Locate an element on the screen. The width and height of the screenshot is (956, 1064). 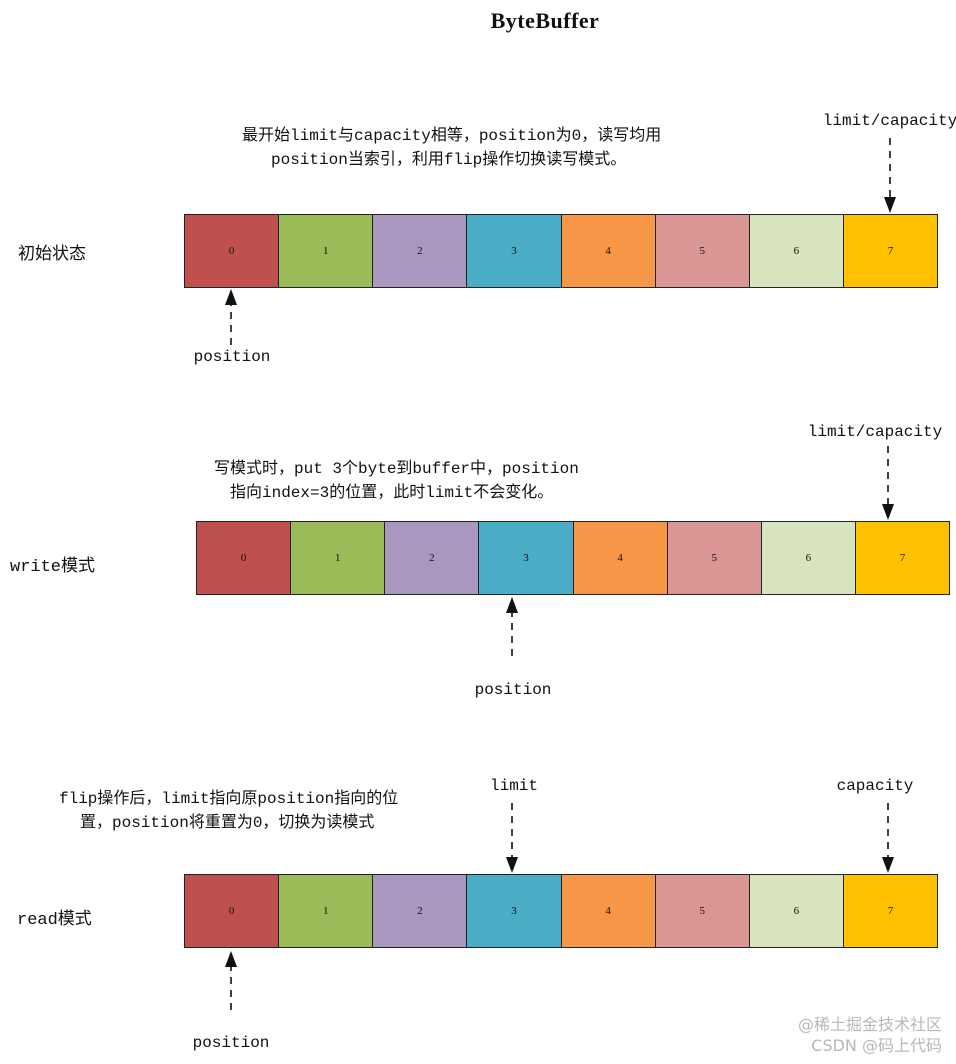
watermark-line: CSDN @码上代码 is located at coordinates (876, 1045).